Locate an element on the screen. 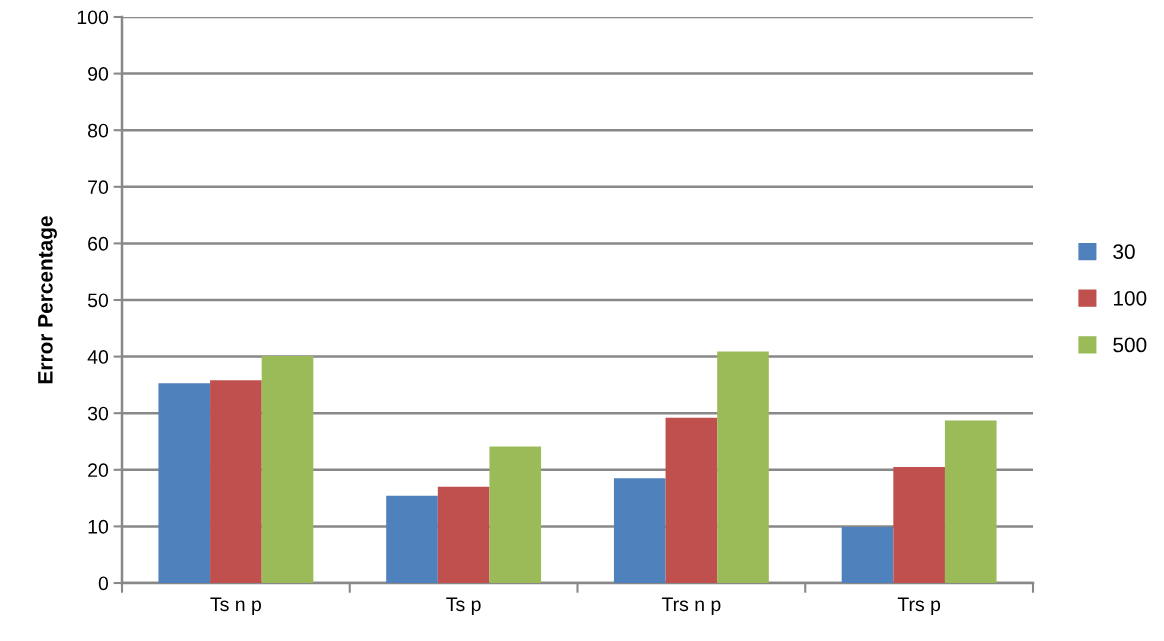 The width and height of the screenshot is (1164, 641). y-tick-label: 0 is located at coordinates (103, 583).